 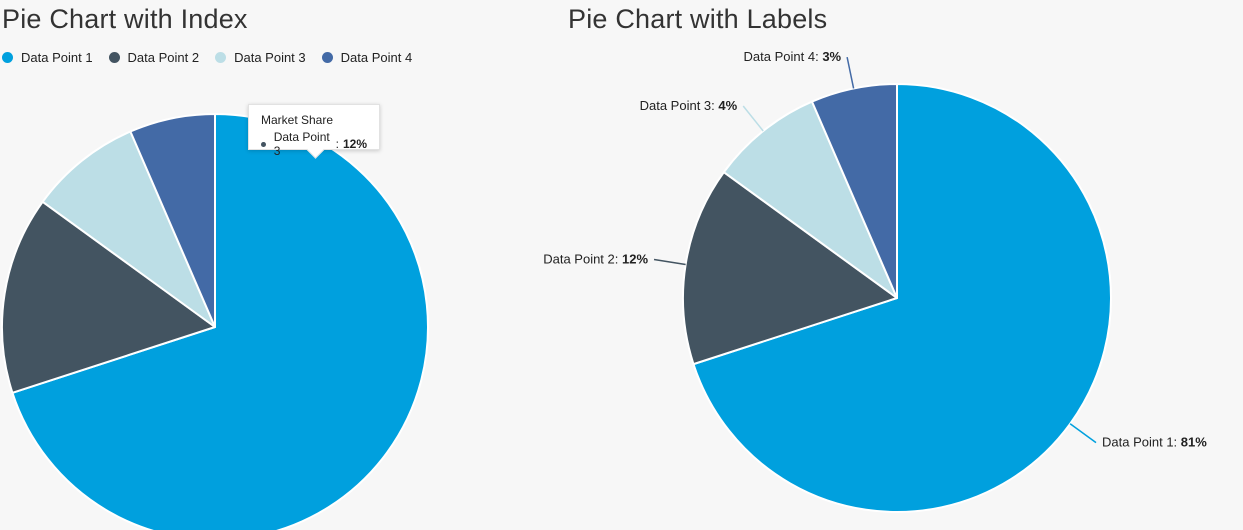 I want to click on pie-label-value: 4%, so click(x=727, y=105).